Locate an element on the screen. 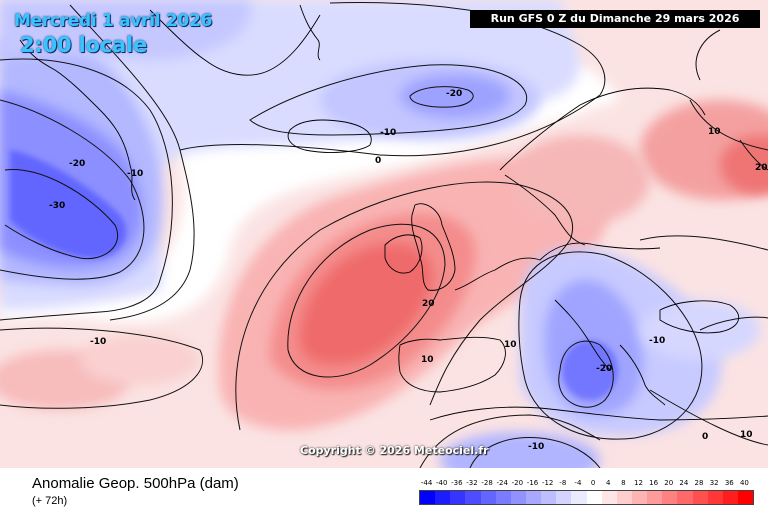 This screenshot has height=512, width=768. contour-minus-10-east is located at coordinates (733, 323).